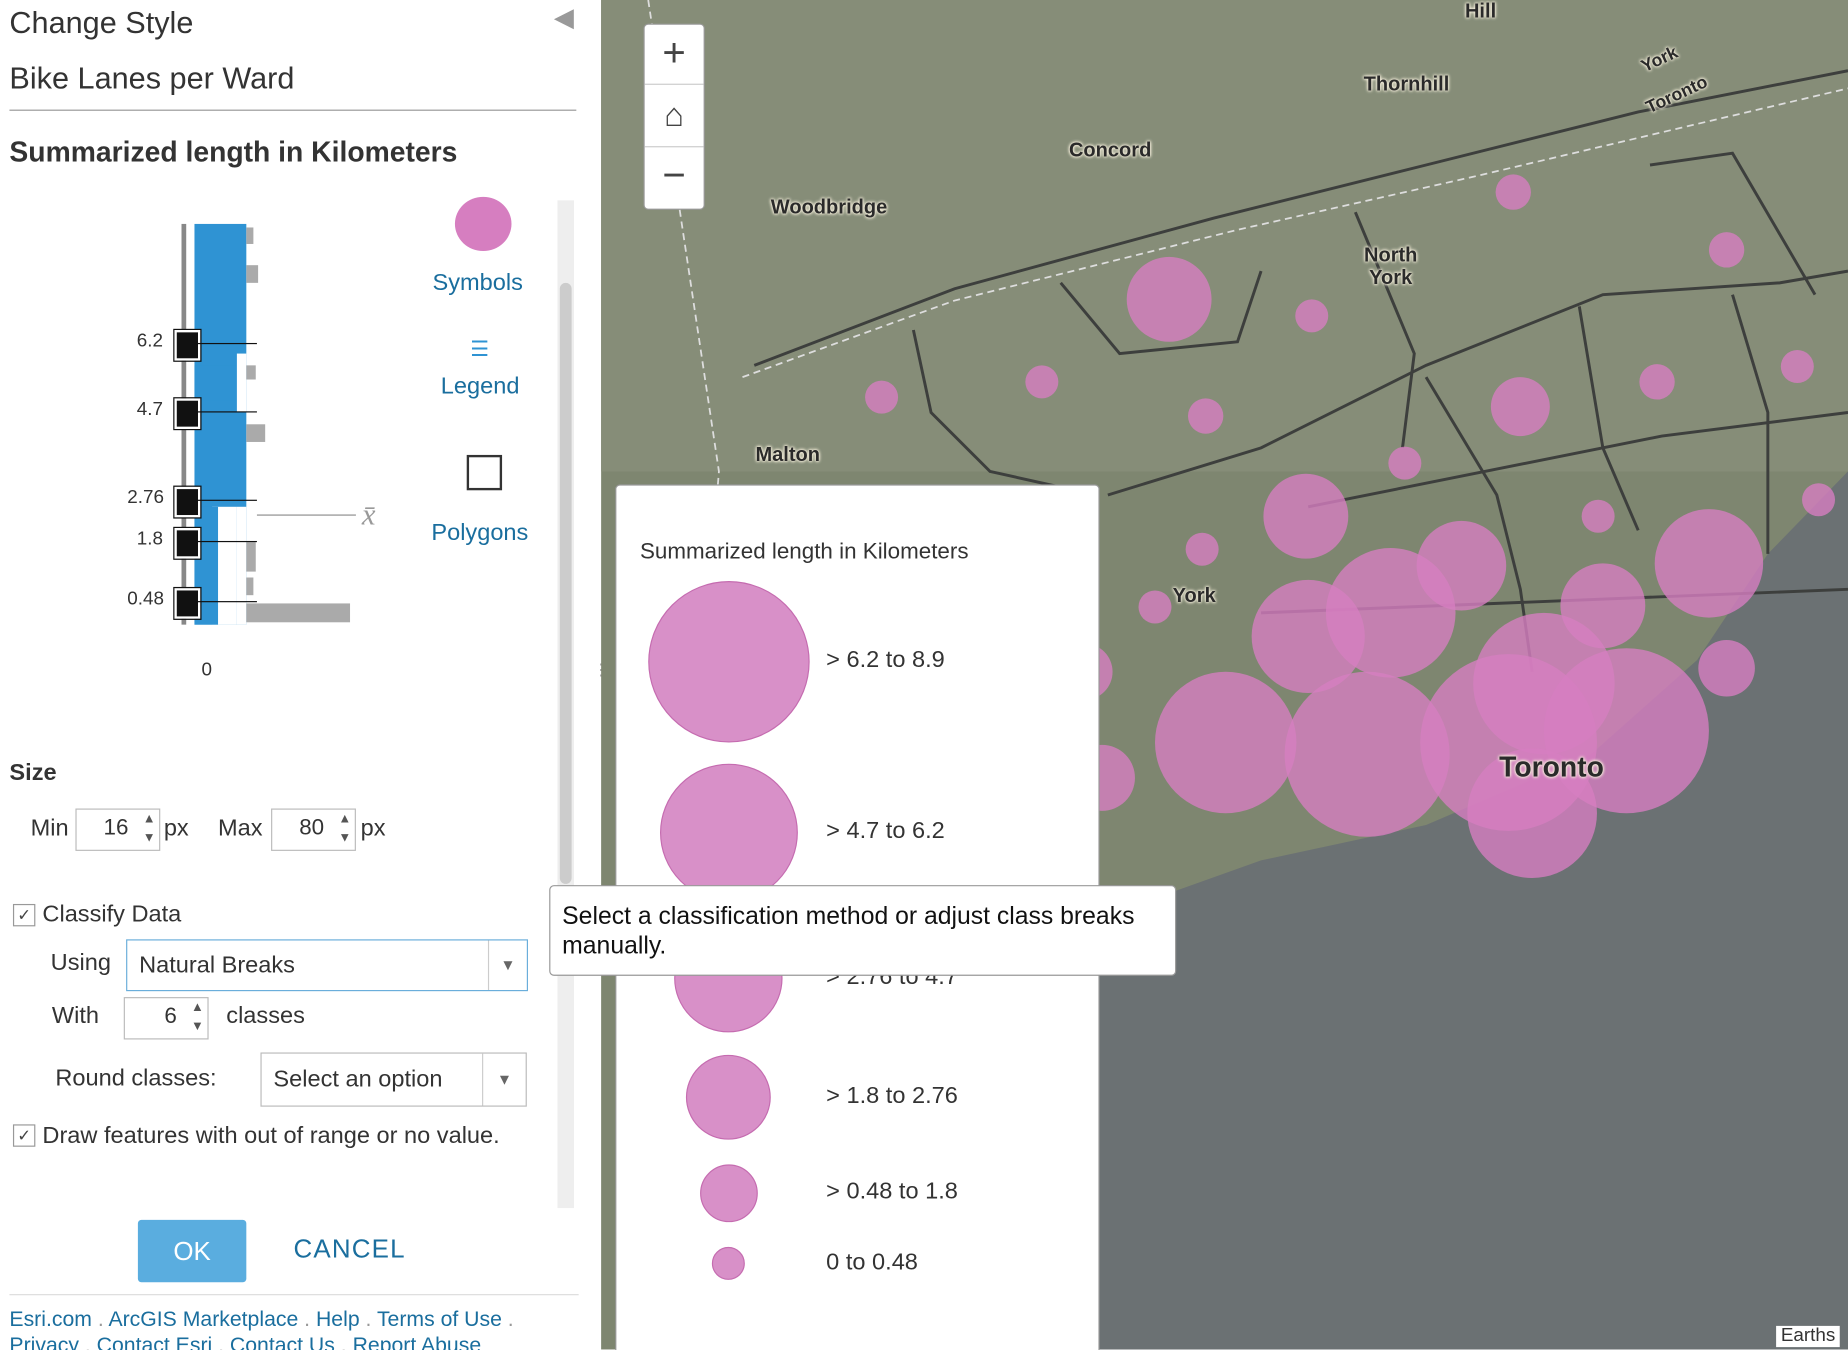  Describe the element at coordinates (1808, 1336) in the screenshot. I see `attribution: Earths` at that location.